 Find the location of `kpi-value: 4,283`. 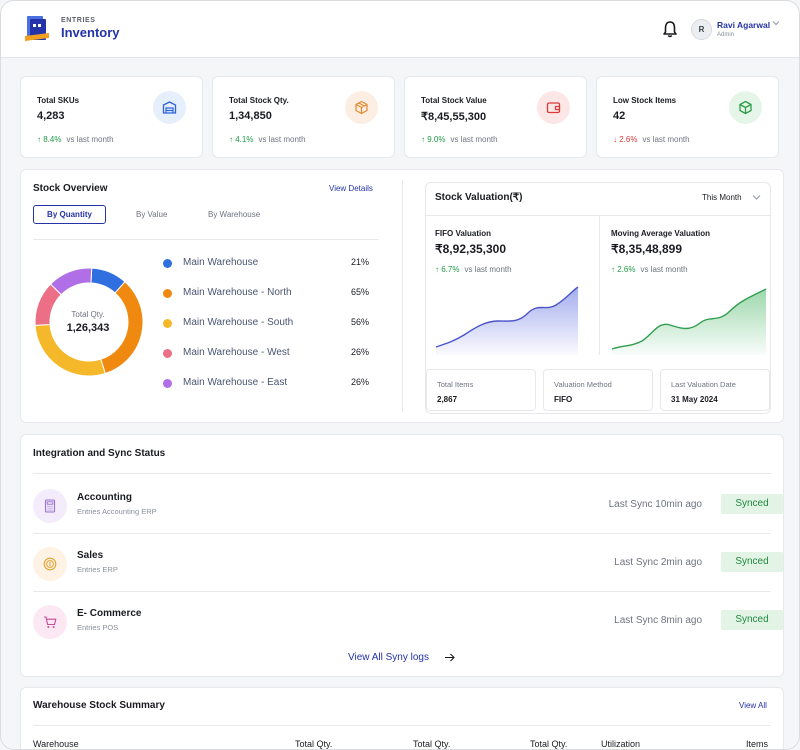

kpi-value: 4,283 is located at coordinates (51, 116).